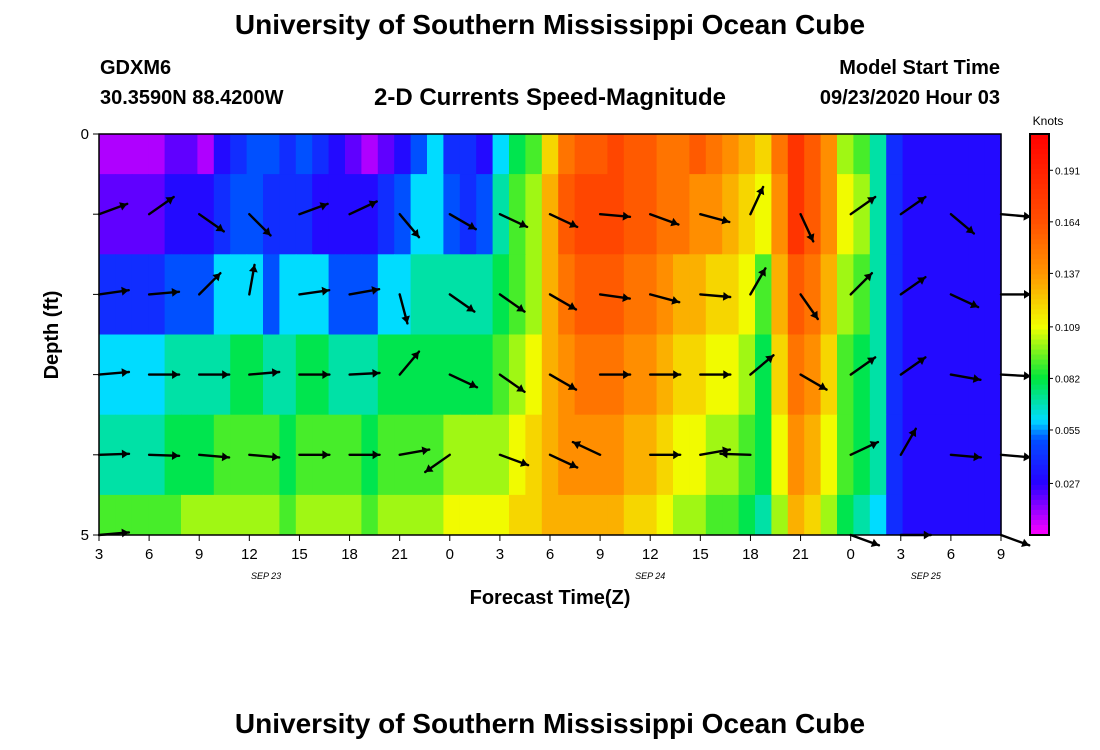 The image size is (1100, 750). I want to click on x-tick-label: 21, so click(800, 554).